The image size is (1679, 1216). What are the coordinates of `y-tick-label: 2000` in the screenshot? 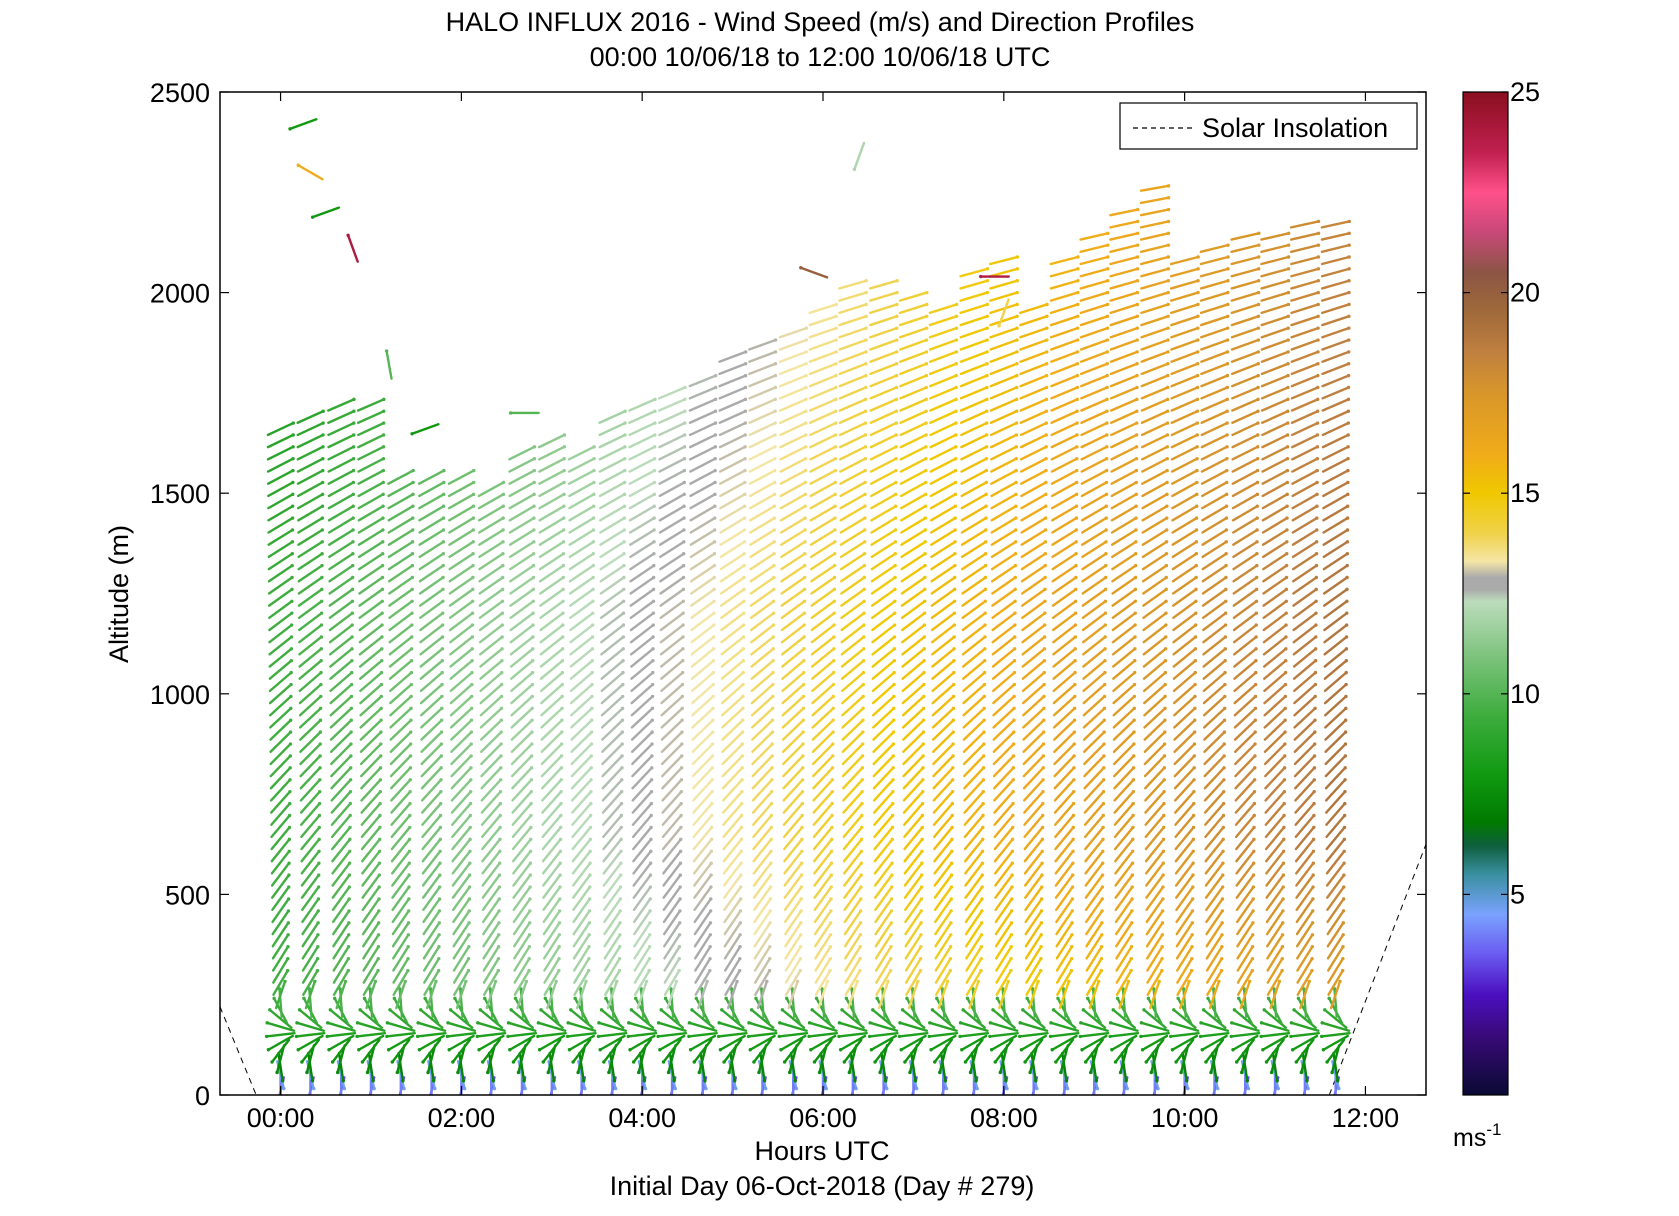 It's located at (180, 294).